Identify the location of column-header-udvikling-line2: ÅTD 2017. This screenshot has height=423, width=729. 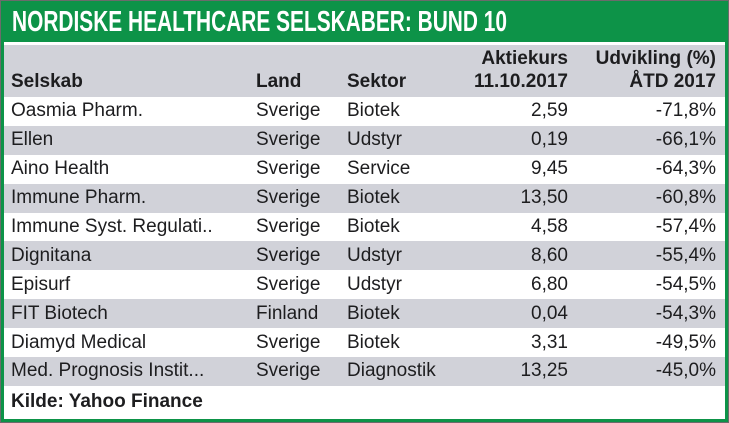
(672, 81).